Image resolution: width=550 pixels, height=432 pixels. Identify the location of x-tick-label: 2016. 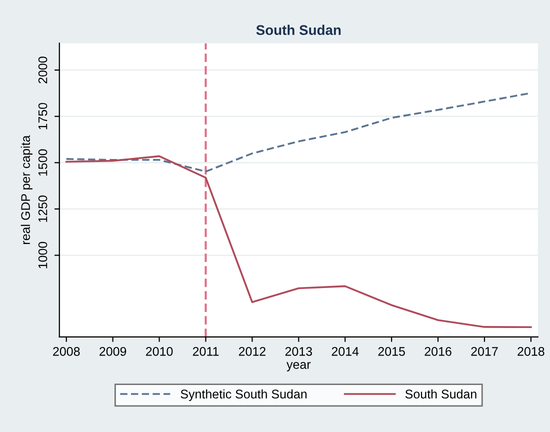
(438, 351).